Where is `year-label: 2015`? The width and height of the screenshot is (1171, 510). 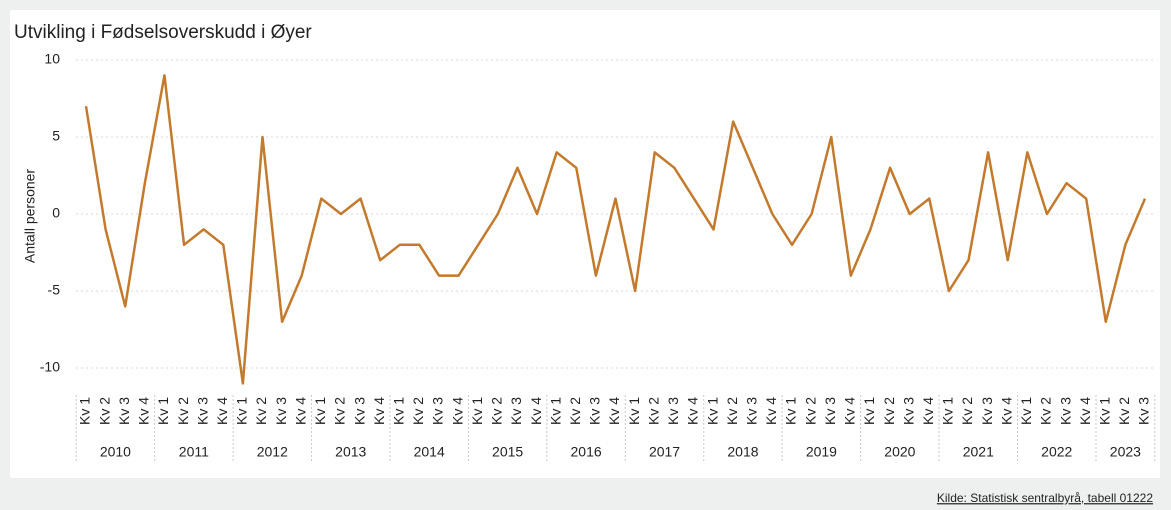
year-label: 2015 is located at coordinates (507, 452).